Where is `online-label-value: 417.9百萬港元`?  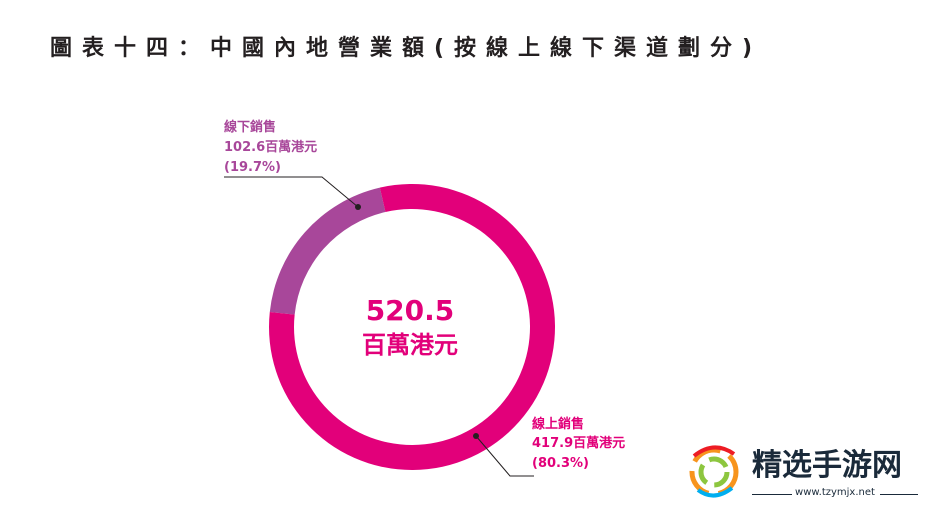 online-label-value: 417.9百萬港元 is located at coordinates (578, 443).